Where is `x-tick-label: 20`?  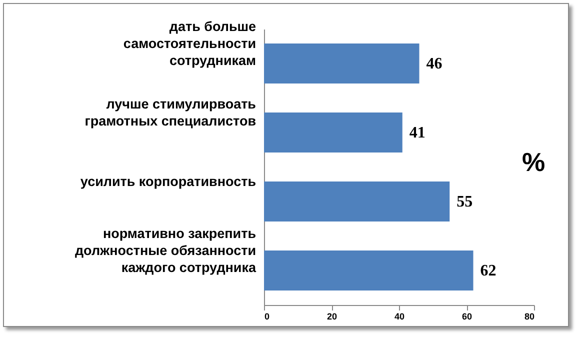 x-tick-label: 20 is located at coordinates (332, 317).